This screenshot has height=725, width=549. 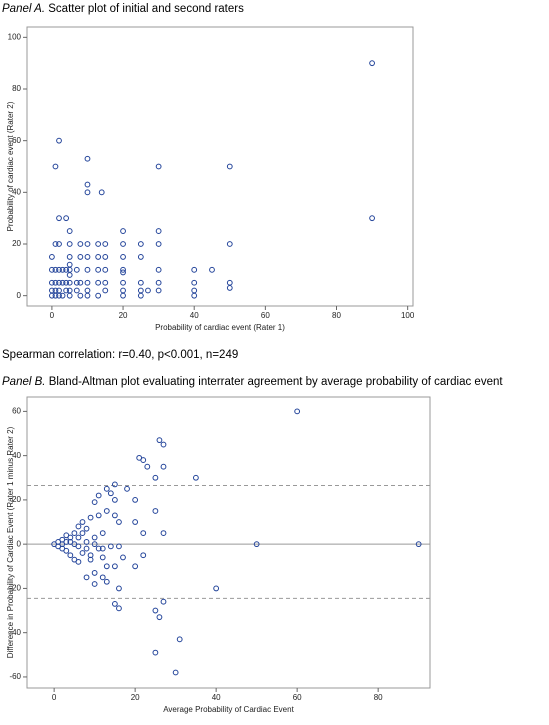 What do you see at coordinates (15, 632) in the screenshot?
I see `y-tick-label: -40` at bounding box center [15, 632].